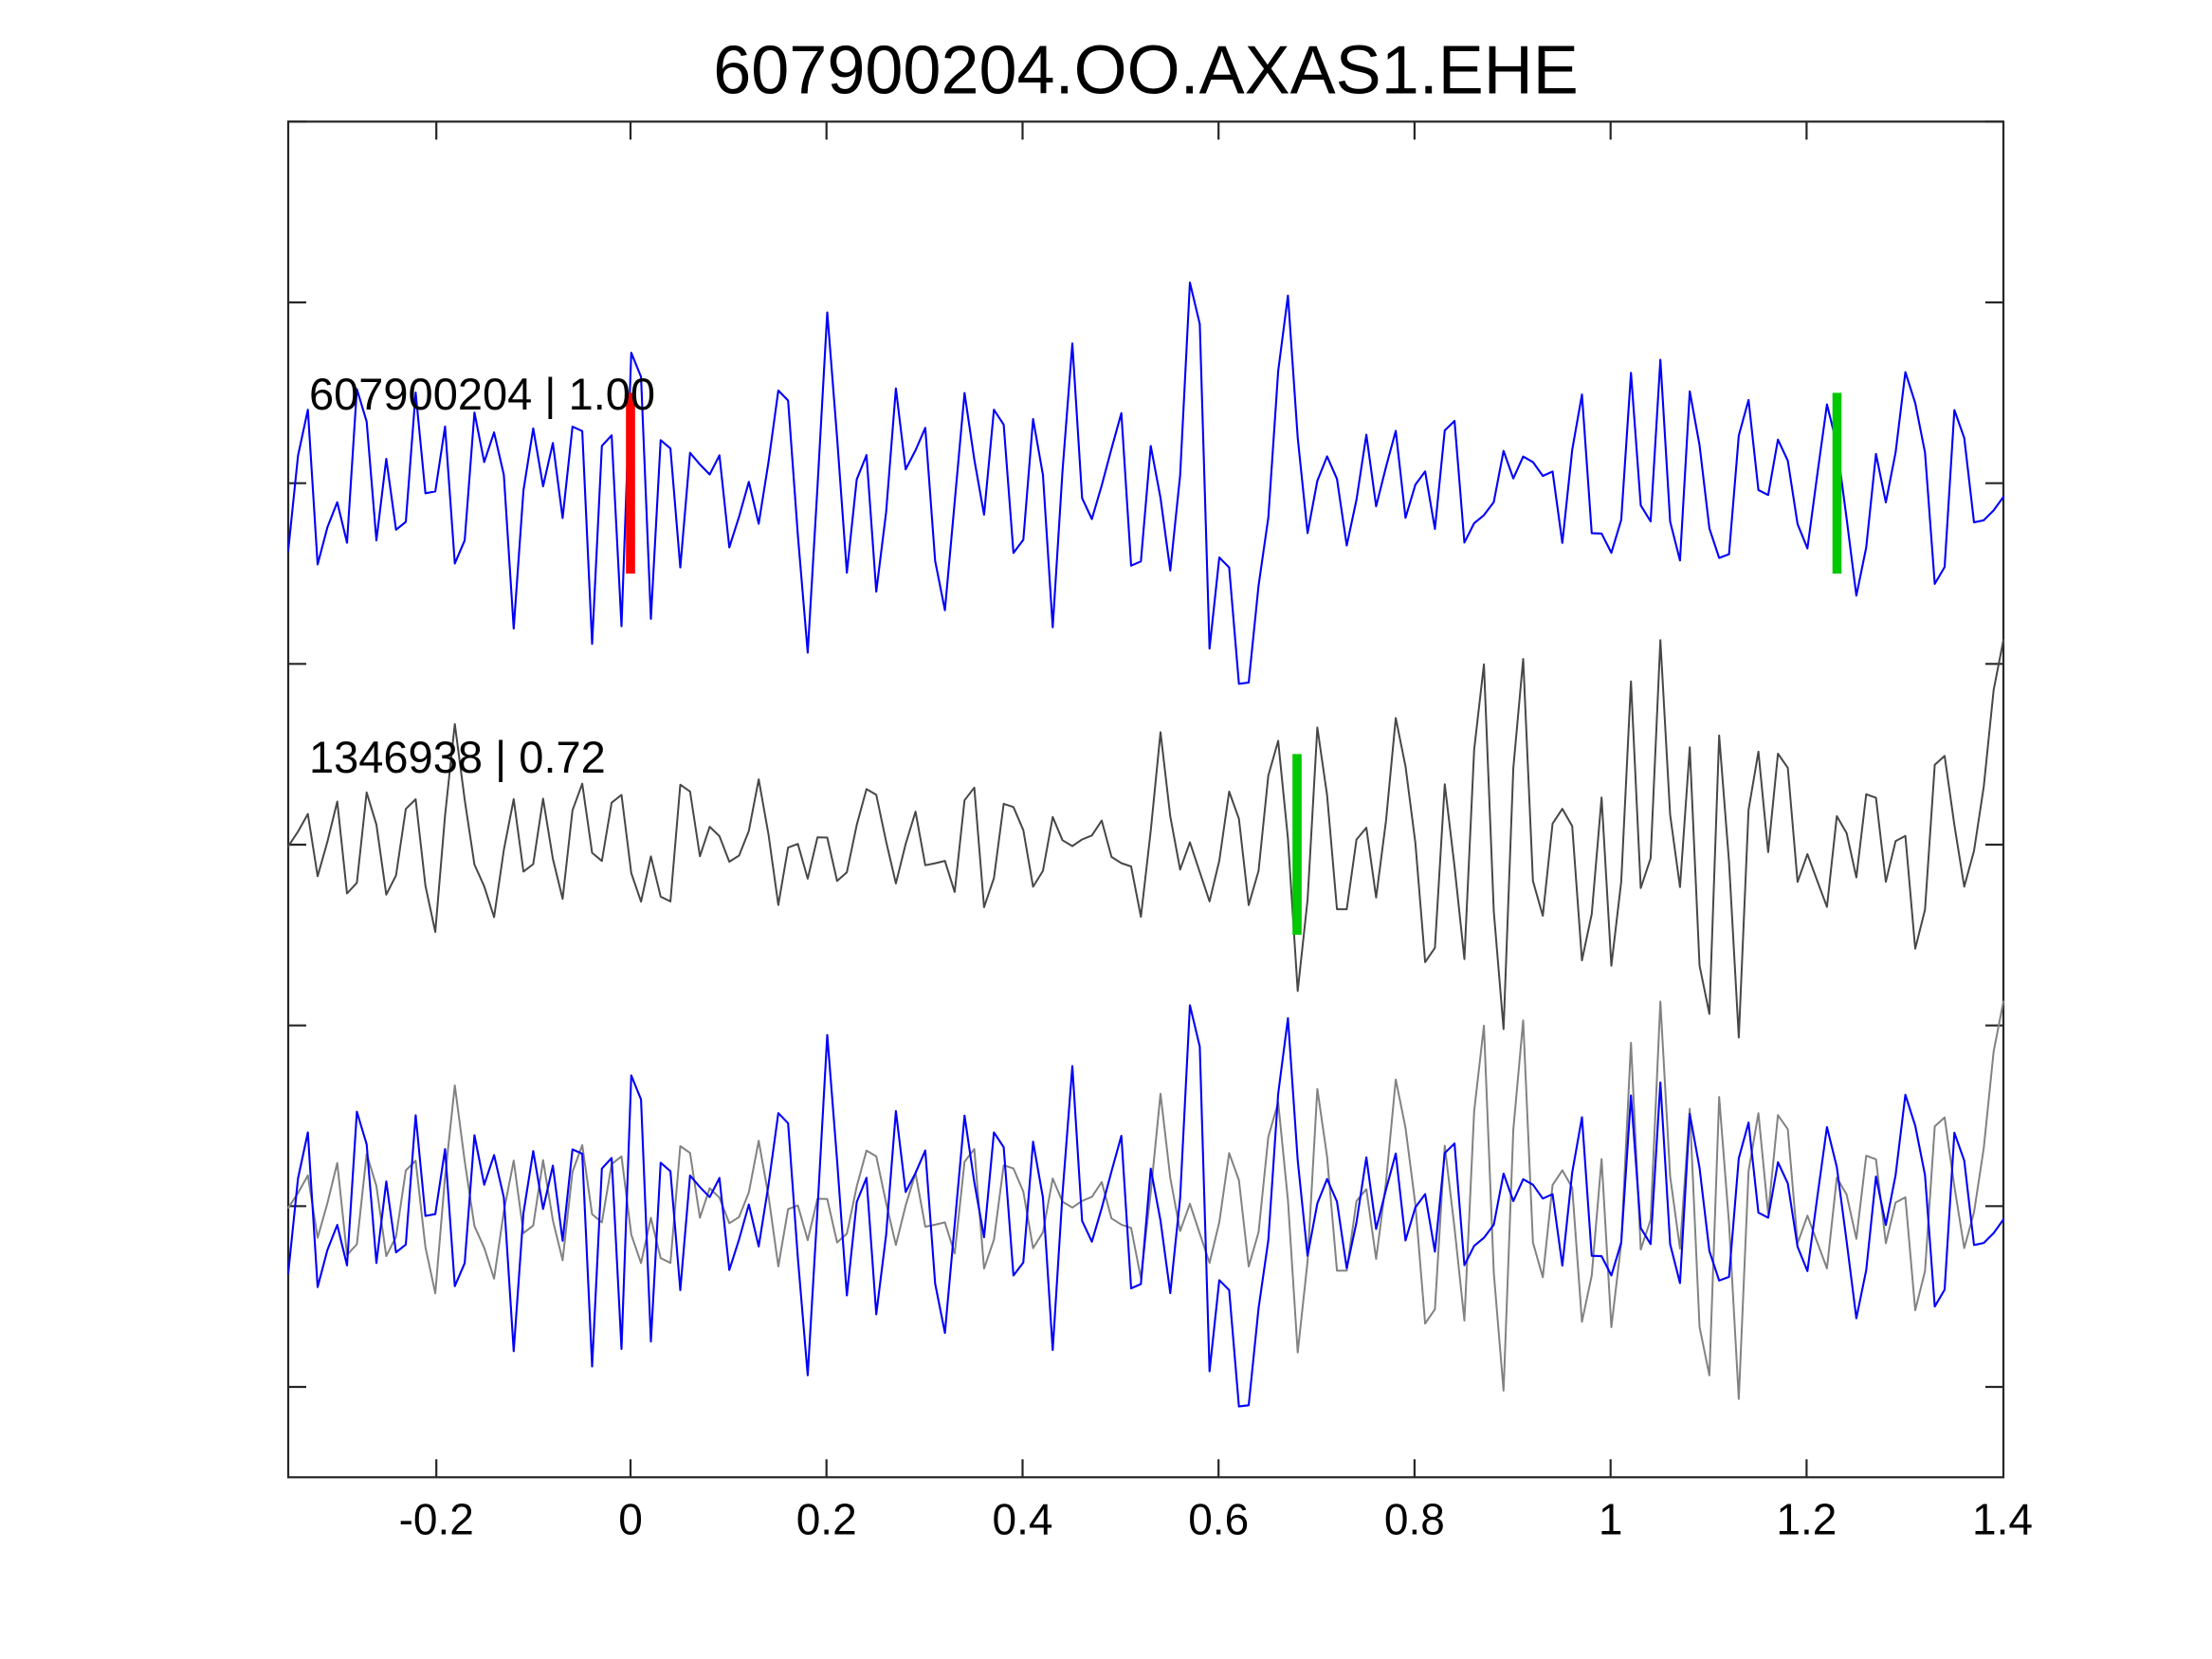  What do you see at coordinates (482, 394) in the screenshot?
I see `svg-text: 607900204 | 1.00` at bounding box center [482, 394].